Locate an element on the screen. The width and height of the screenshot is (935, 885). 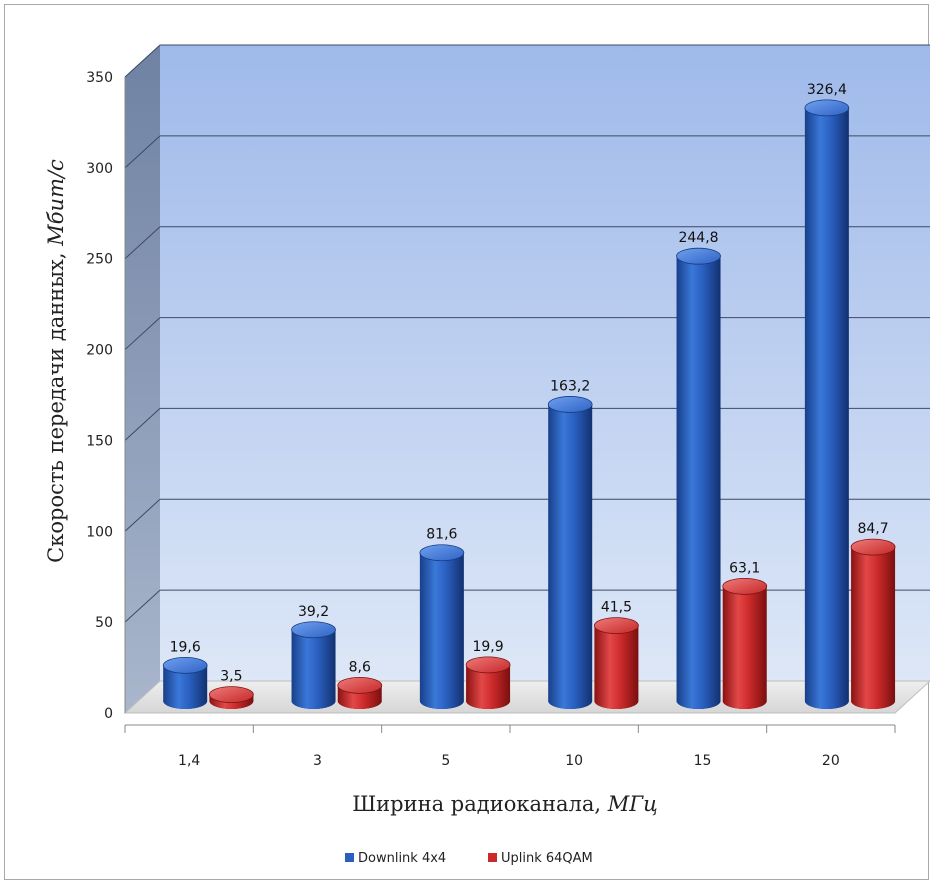
x-tick-label: 20 is located at coordinates (831, 761).